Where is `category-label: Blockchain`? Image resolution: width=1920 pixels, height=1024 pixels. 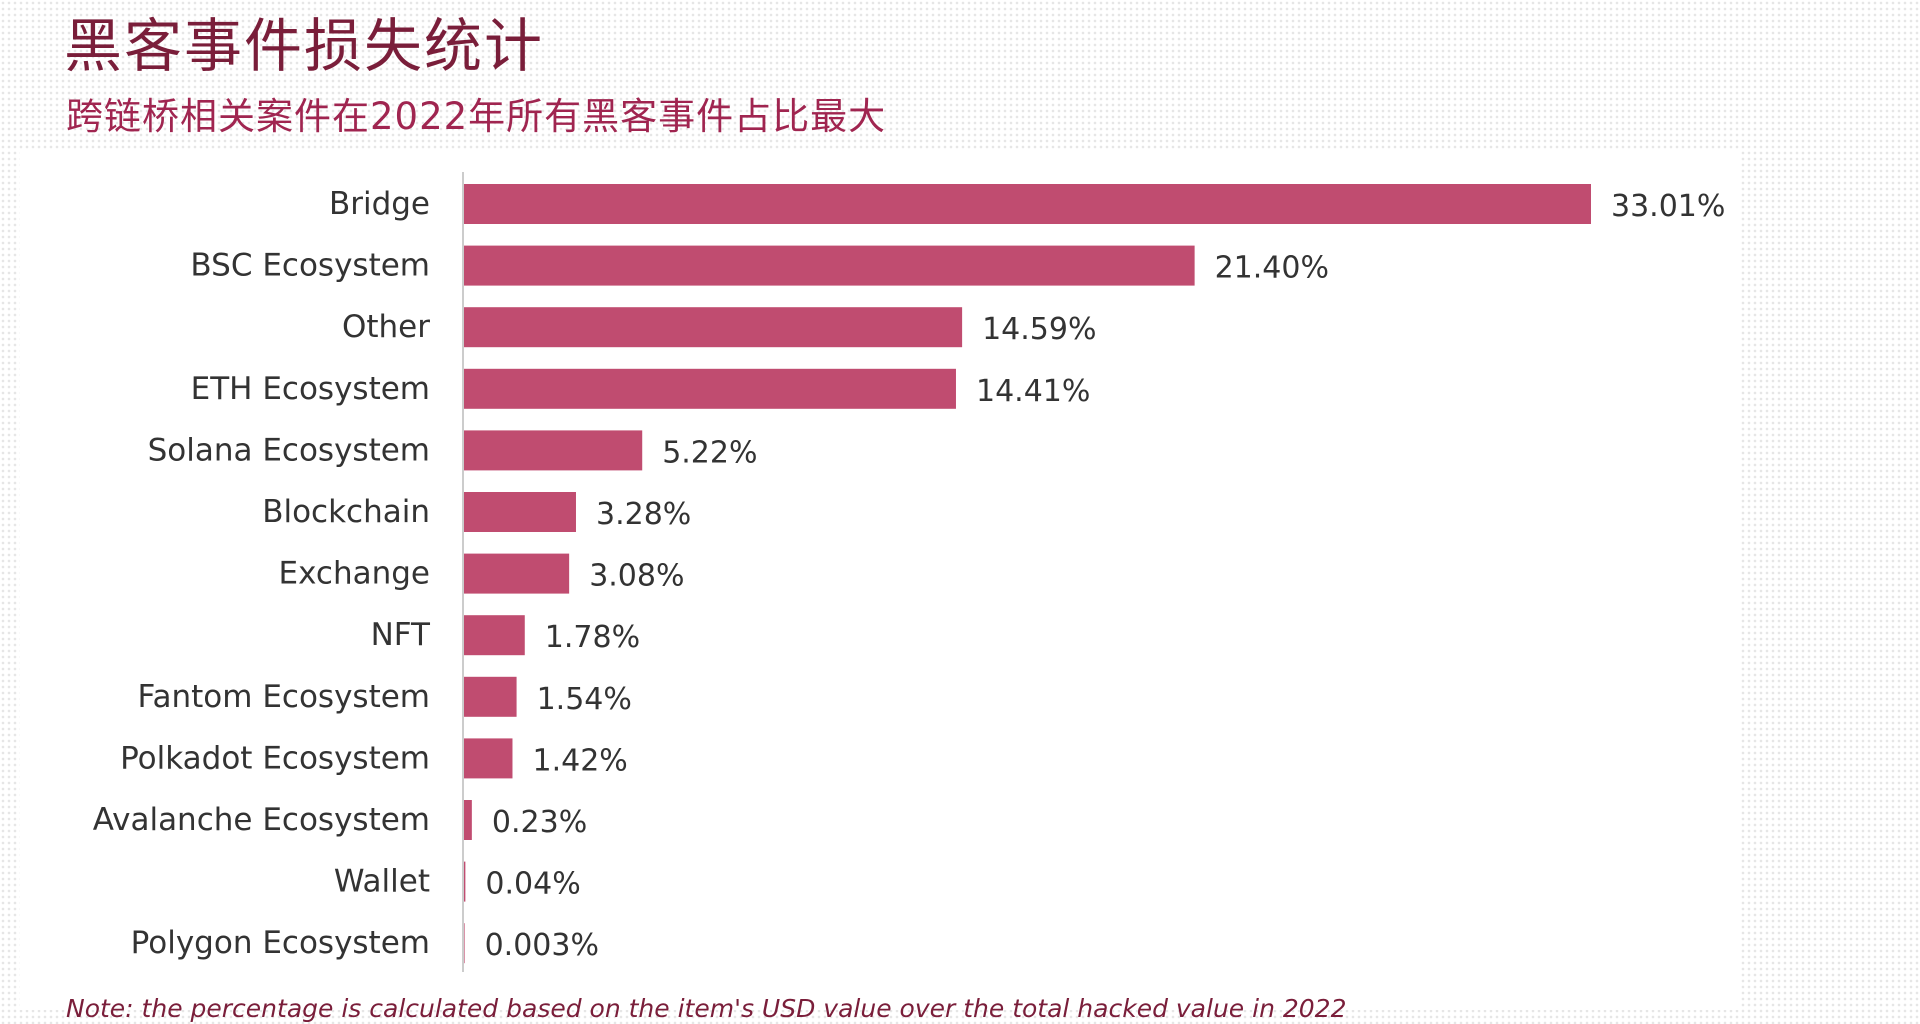 category-label: Blockchain is located at coordinates (346, 512).